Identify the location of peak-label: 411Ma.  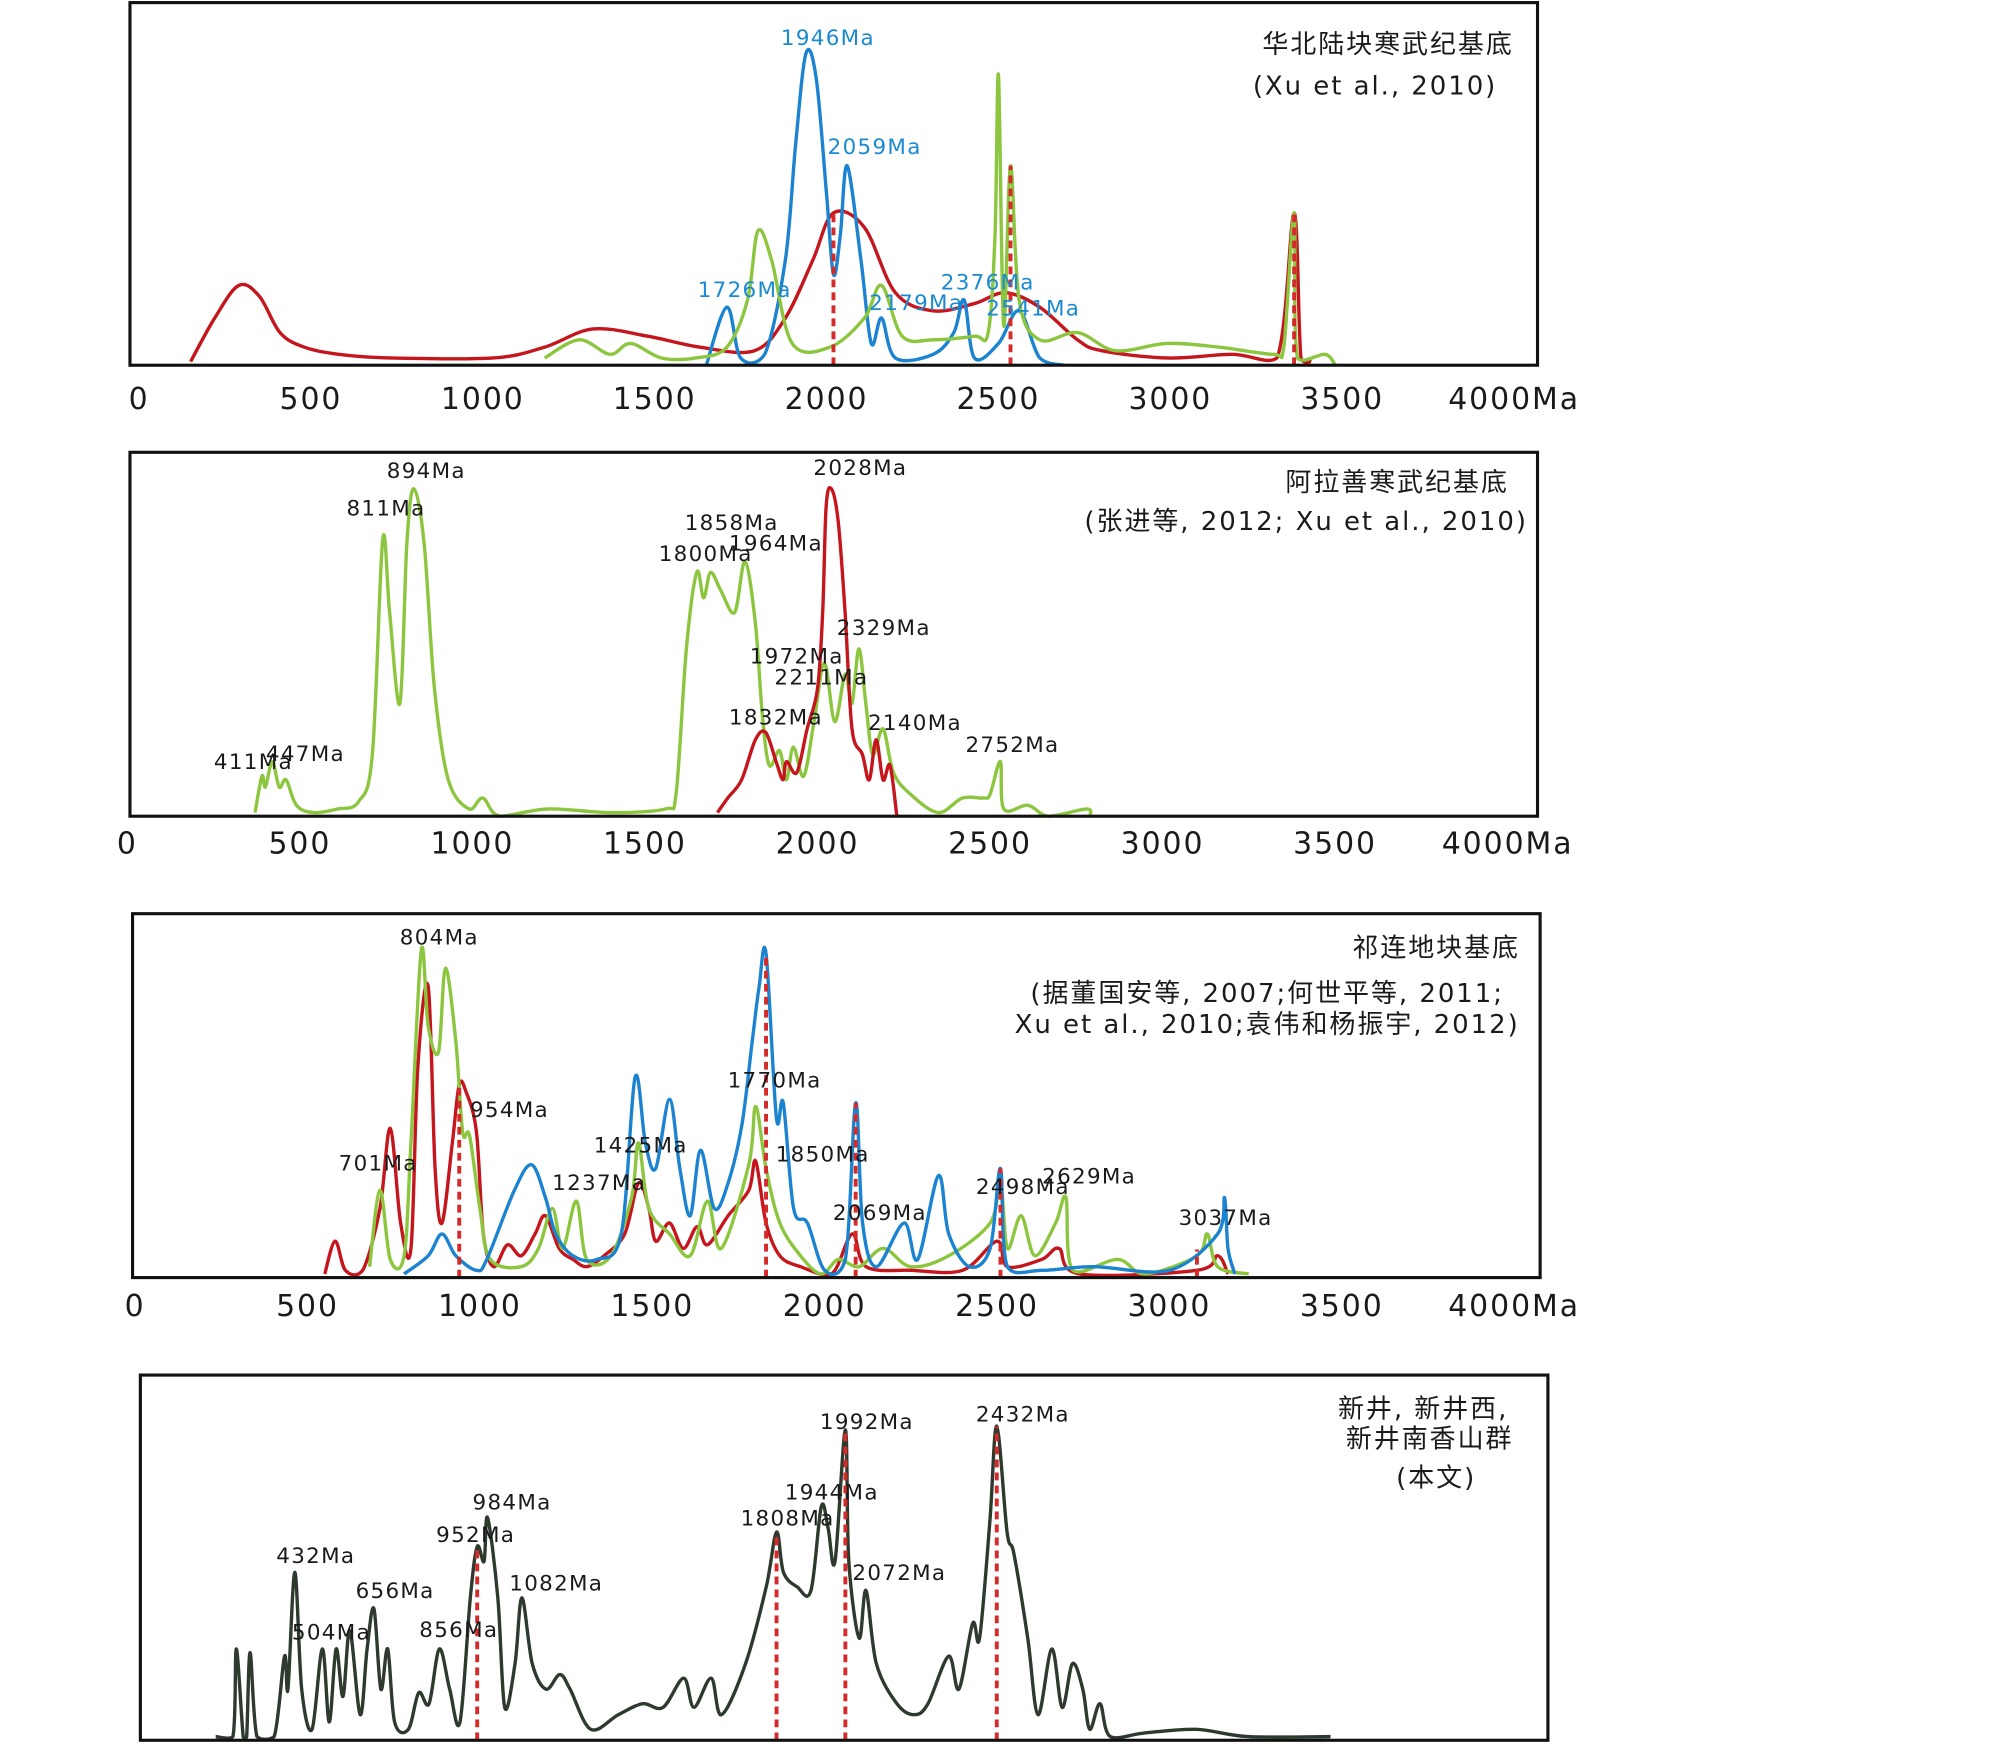
(253, 762).